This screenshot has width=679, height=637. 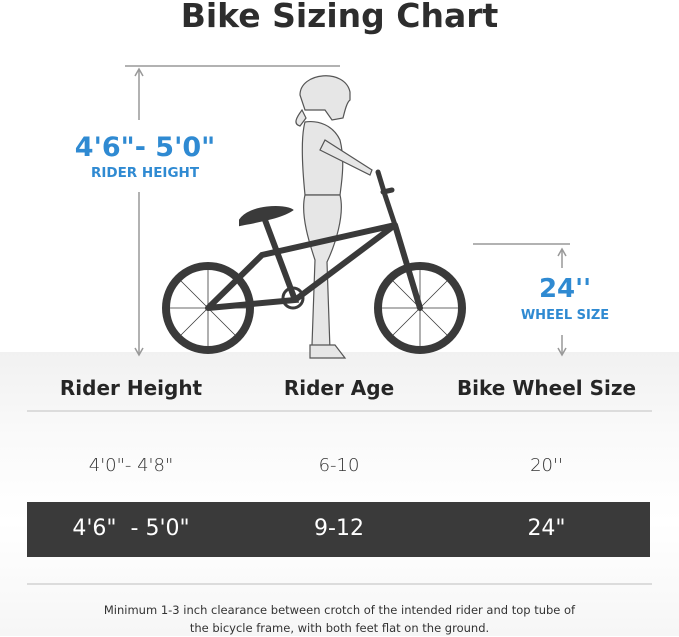 What do you see at coordinates (339, 388) in the screenshot?
I see `header-rider-age: Rider Age` at bounding box center [339, 388].